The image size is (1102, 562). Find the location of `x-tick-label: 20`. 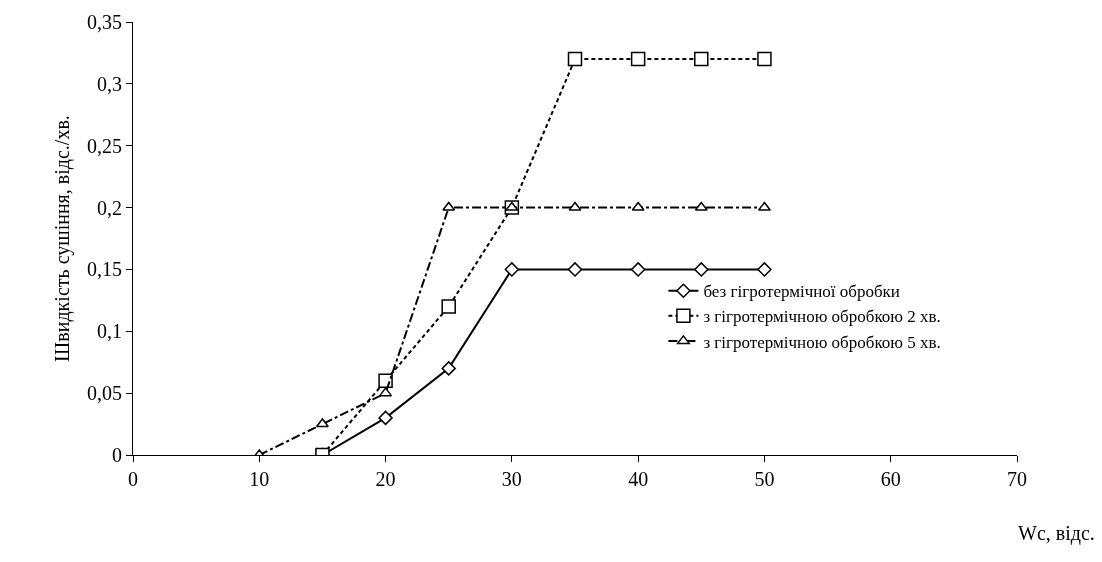

x-tick-label: 20 is located at coordinates (385, 479).